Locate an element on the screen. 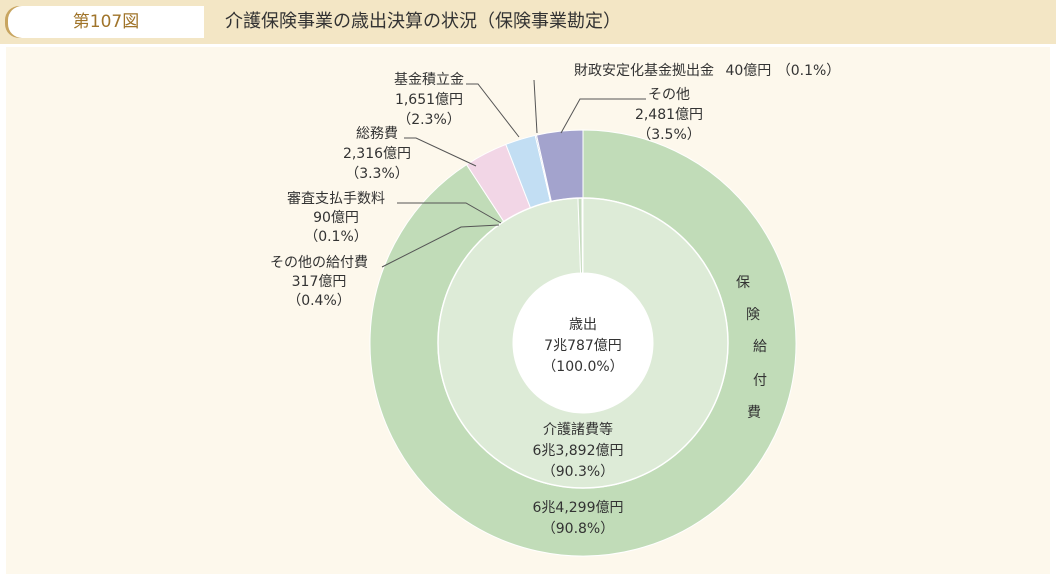  fund-reserve-amount: 1,651億円 is located at coordinates (429, 100).